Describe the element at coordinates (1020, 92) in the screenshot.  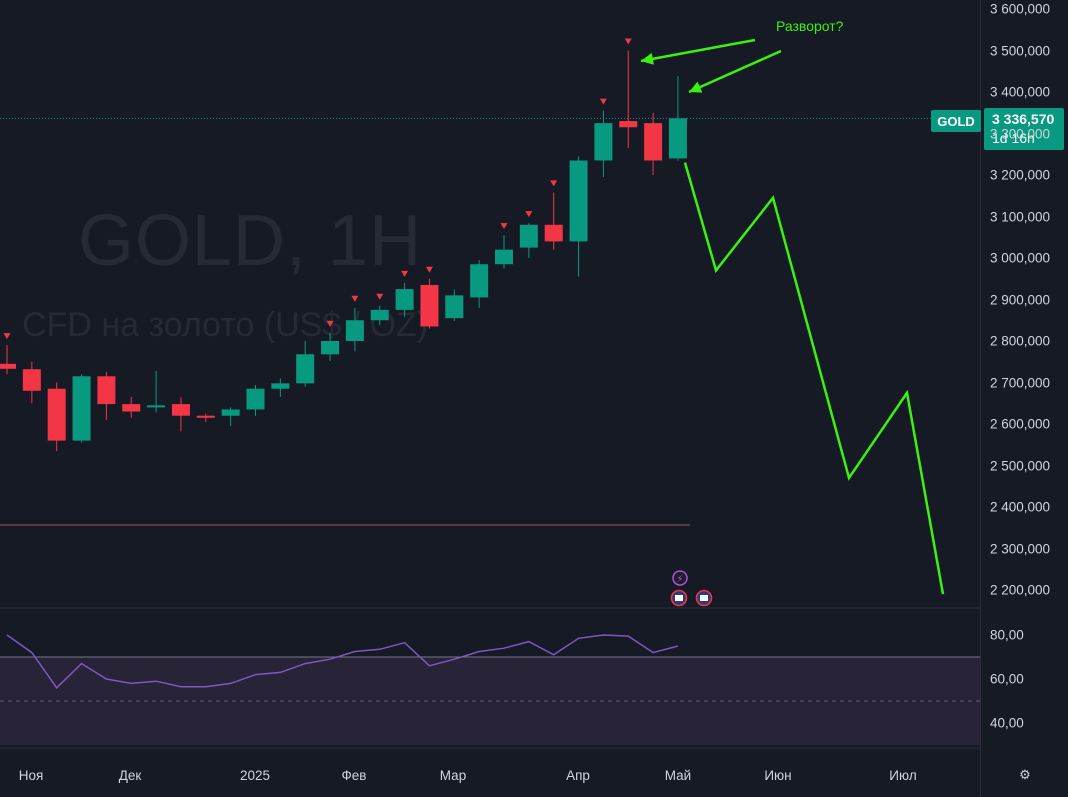
I see `price-tick-label: 3 400,000` at that location.